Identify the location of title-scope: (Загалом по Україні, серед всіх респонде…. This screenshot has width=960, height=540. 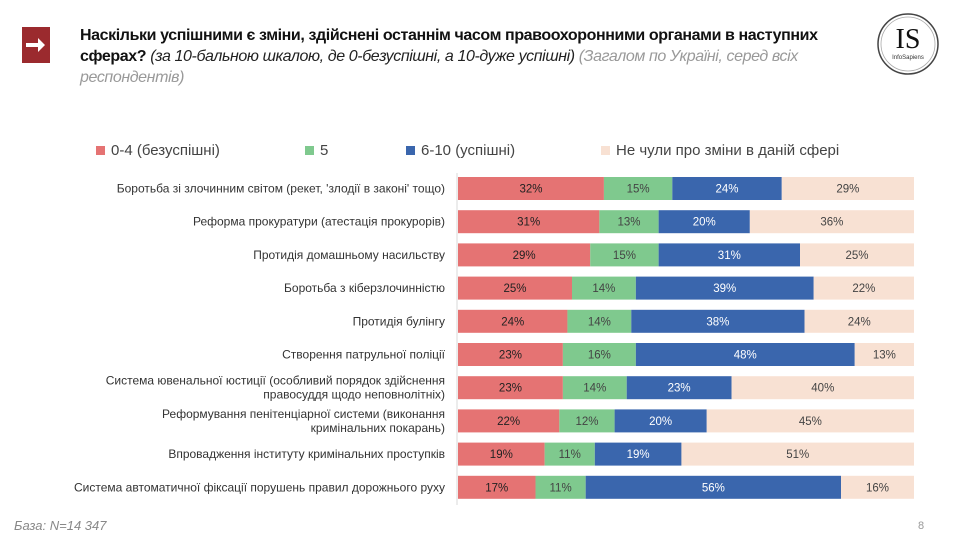
(439, 67).